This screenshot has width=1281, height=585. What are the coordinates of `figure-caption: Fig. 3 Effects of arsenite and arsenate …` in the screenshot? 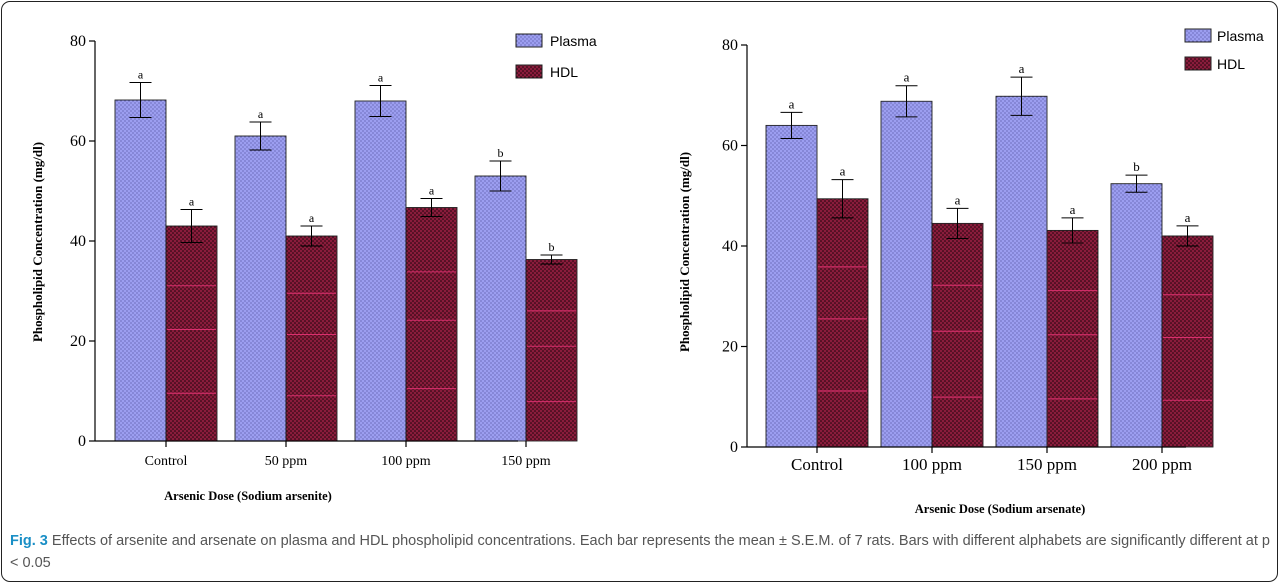 It's located at (641, 552).